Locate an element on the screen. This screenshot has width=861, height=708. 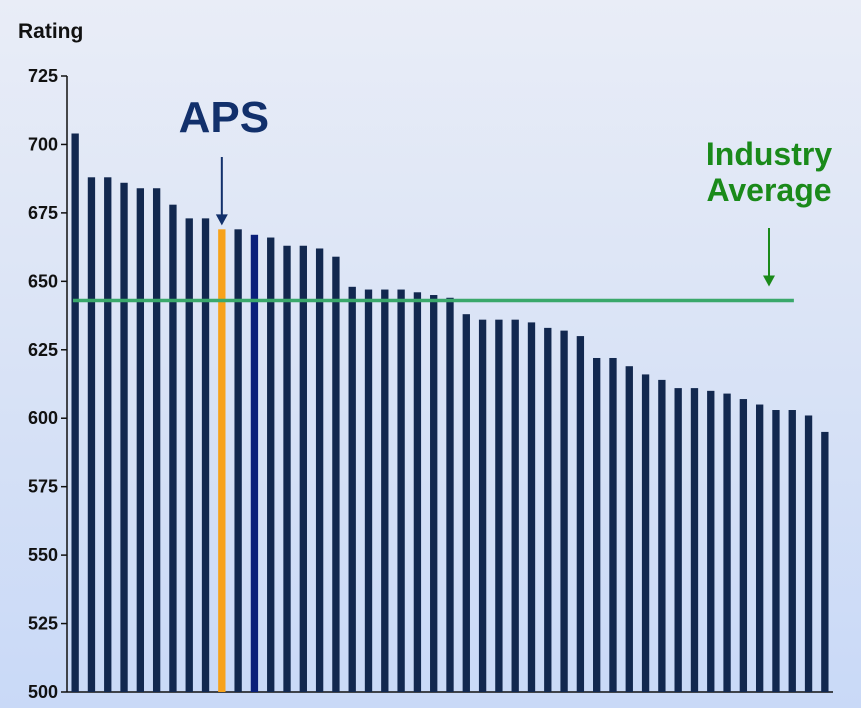
y-tick-label: 700 is located at coordinates (43, 144).